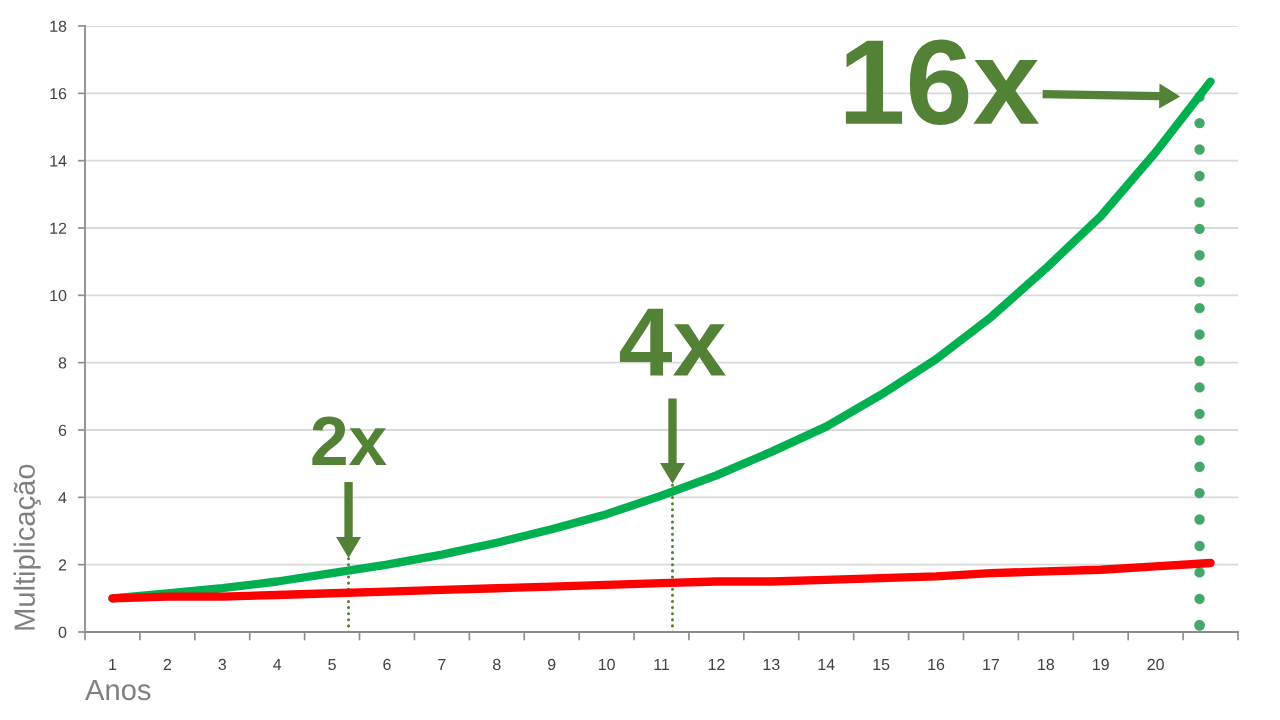 This screenshot has height=720, width=1280. What do you see at coordinates (349, 440) in the screenshot?
I see `annotation: 2x` at bounding box center [349, 440].